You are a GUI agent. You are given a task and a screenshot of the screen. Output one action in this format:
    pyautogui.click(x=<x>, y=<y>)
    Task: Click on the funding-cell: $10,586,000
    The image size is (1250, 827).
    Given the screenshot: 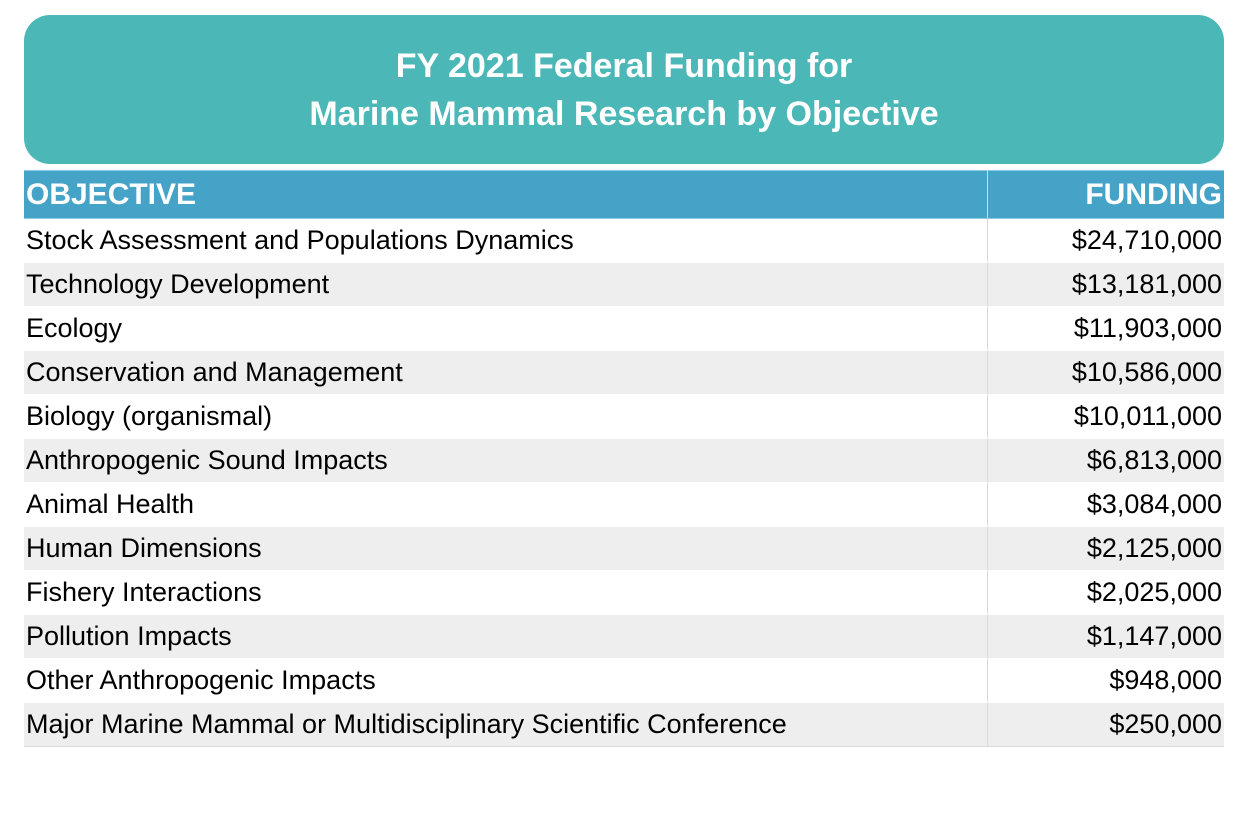 What is the action you would take?
    pyautogui.click(x=1105, y=372)
    